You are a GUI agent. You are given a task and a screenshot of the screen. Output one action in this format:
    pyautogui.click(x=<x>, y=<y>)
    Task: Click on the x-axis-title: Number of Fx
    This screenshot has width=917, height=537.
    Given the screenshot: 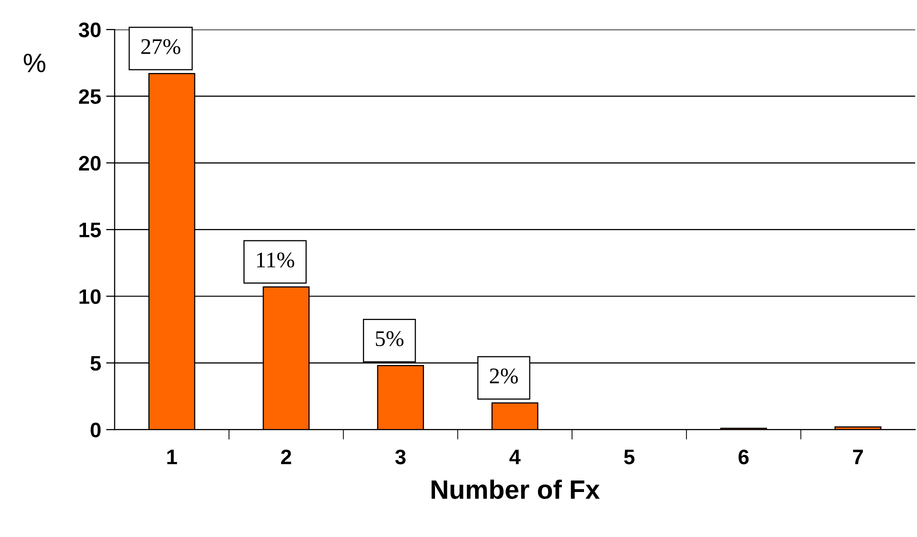 What is the action you would take?
    pyautogui.click(x=516, y=489)
    